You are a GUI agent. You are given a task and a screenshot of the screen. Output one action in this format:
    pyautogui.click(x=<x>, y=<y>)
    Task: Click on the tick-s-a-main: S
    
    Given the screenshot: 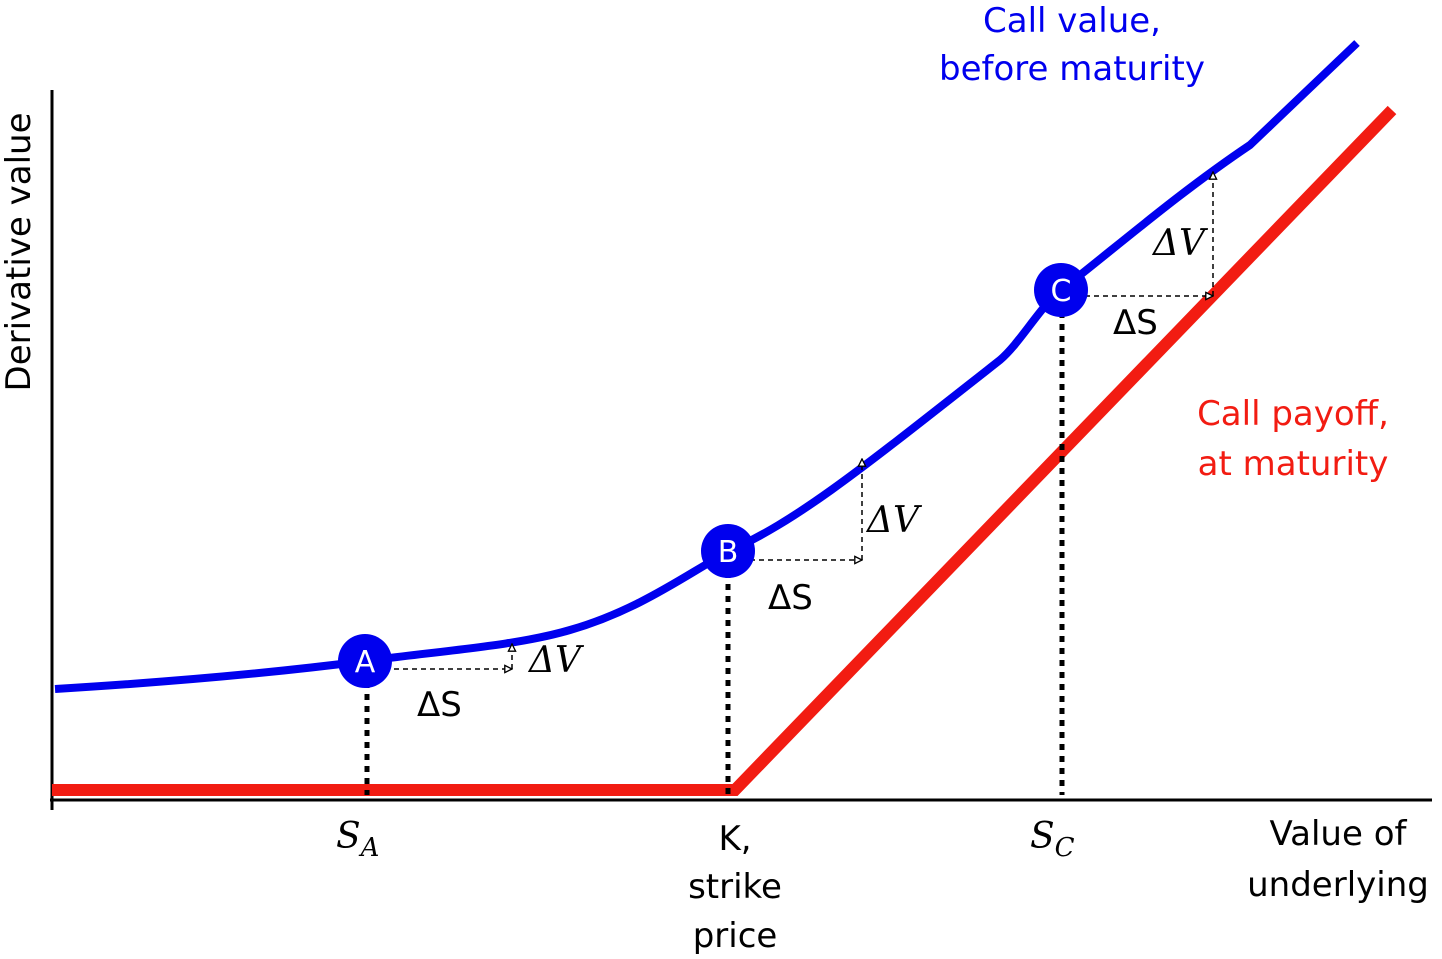 What is the action you would take?
    pyautogui.click(x=348, y=836)
    